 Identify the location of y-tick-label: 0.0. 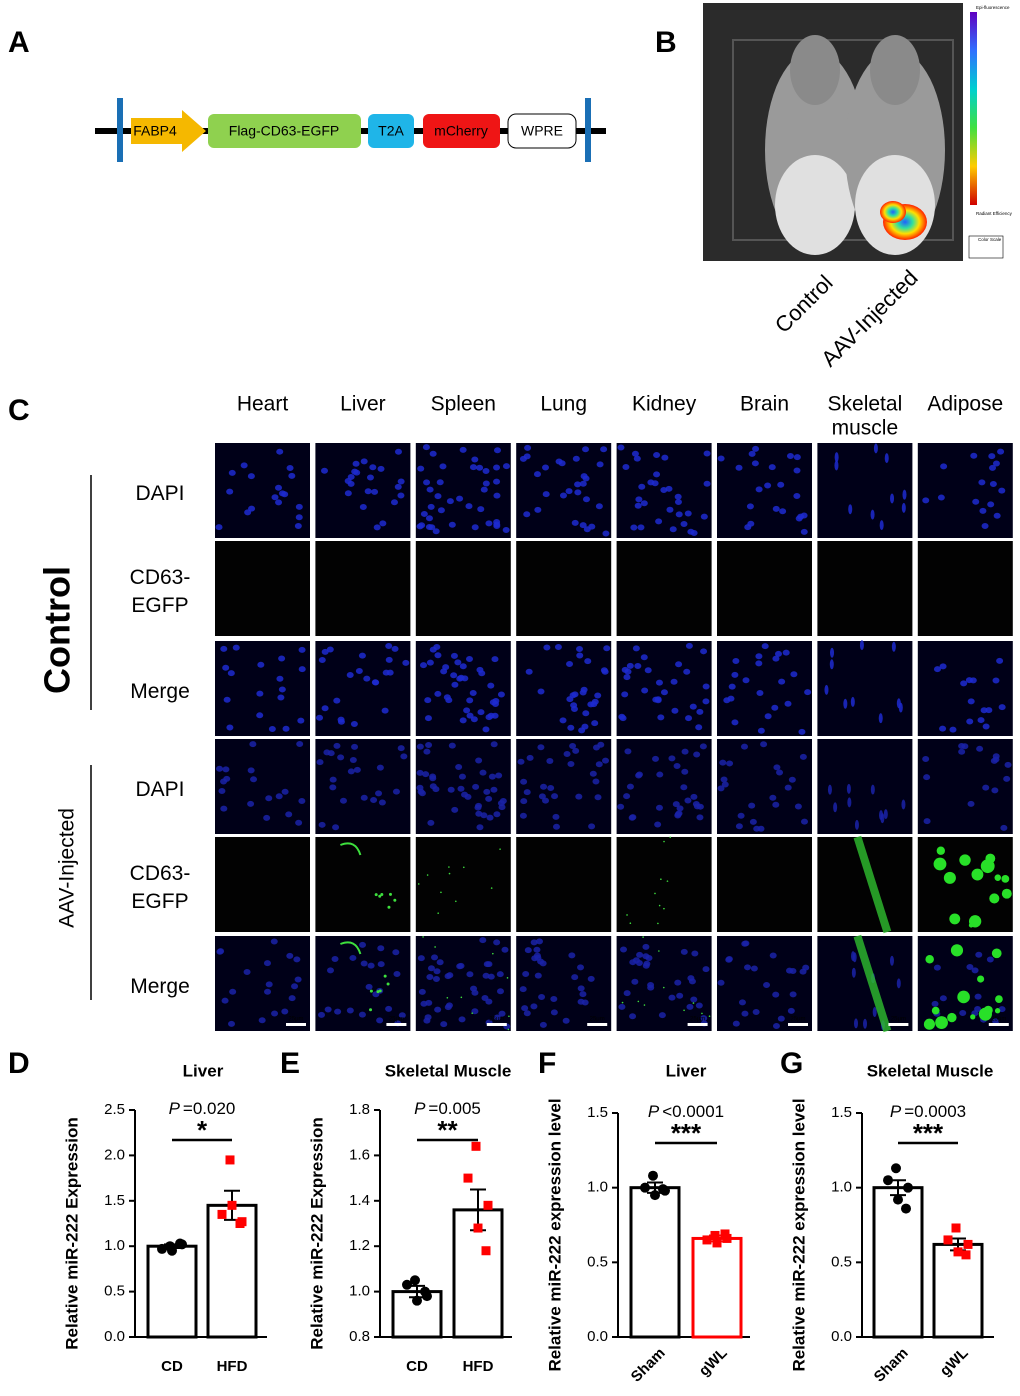
(841, 1336).